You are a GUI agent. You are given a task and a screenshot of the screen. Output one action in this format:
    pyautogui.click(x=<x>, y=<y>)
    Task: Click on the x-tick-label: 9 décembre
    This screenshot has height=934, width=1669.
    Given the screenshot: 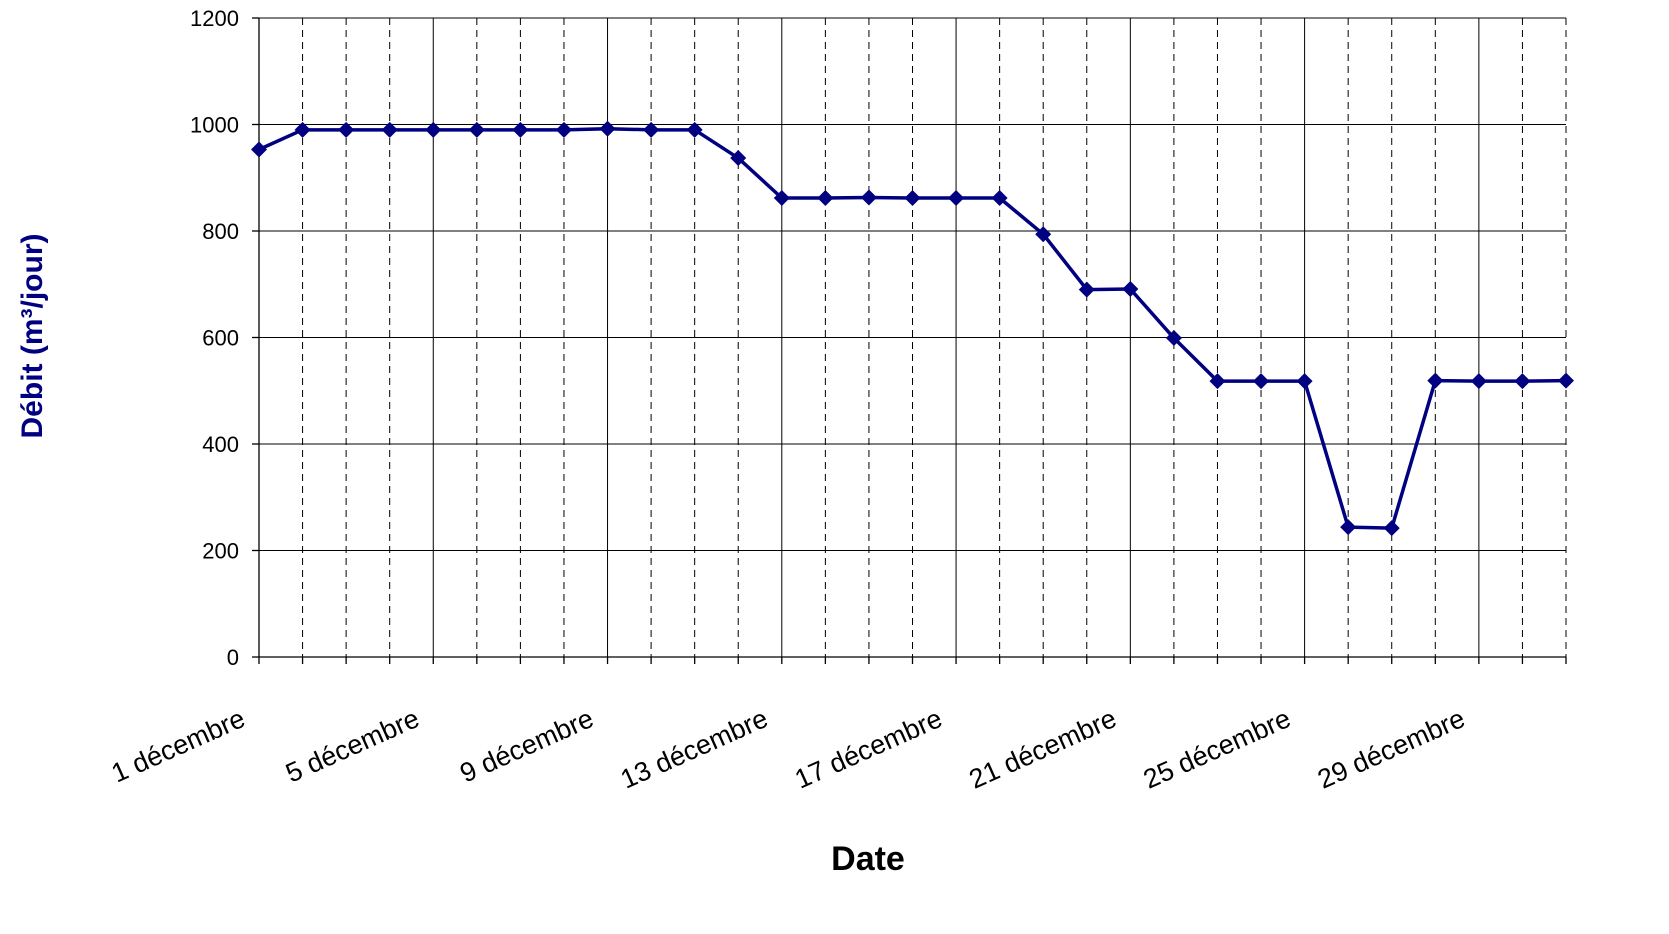 What is the action you would take?
    pyautogui.click(x=527, y=745)
    